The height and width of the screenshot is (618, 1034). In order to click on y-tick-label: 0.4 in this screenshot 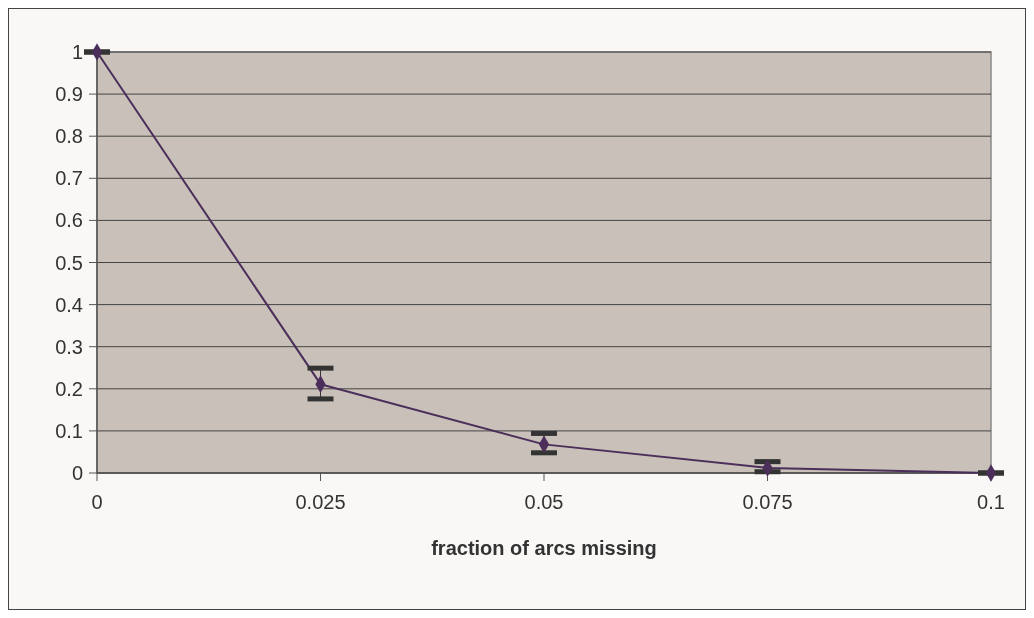, I will do `click(69, 304)`.